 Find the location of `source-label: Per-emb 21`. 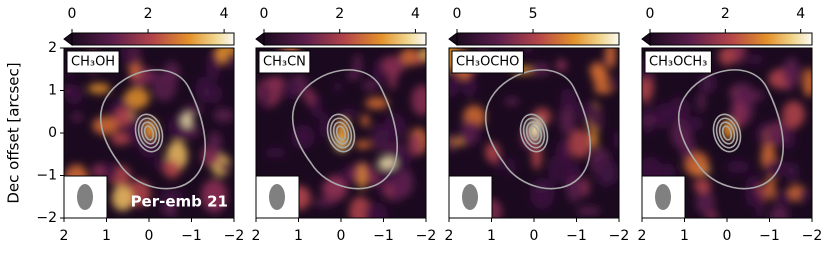

source-label: Per-emb 21 is located at coordinates (179, 202).